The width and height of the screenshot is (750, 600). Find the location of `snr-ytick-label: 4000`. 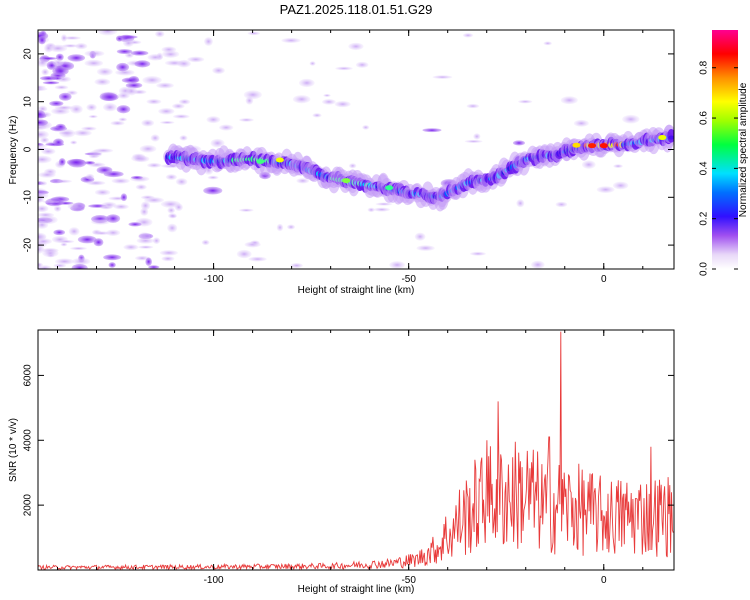

snr-ytick-label: 4000 is located at coordinates (28, 440).